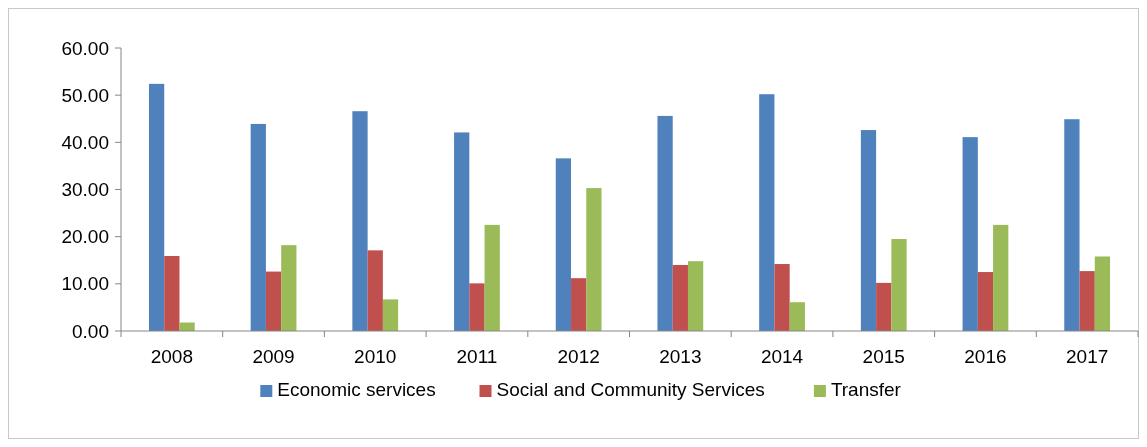 The height and width of the screenshot is (447, 1147). I want to click on y-tick-label: 30.00, so click(85, 190).